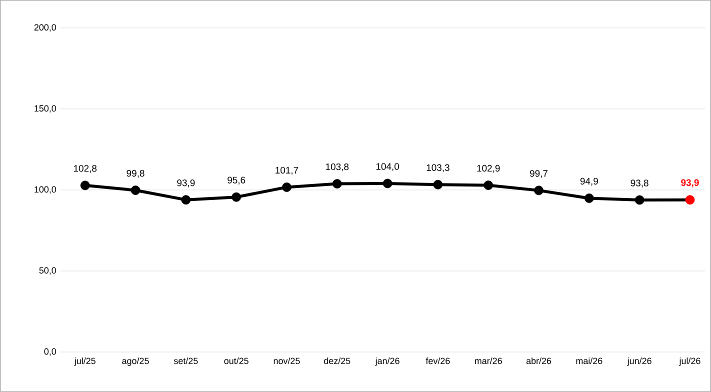 The width and height of the screenshot is (711, 392). What do you see at coordinates (85, 169) in the screenshot?
I see `data-label: 102,8` at bounding box center [85, 169].